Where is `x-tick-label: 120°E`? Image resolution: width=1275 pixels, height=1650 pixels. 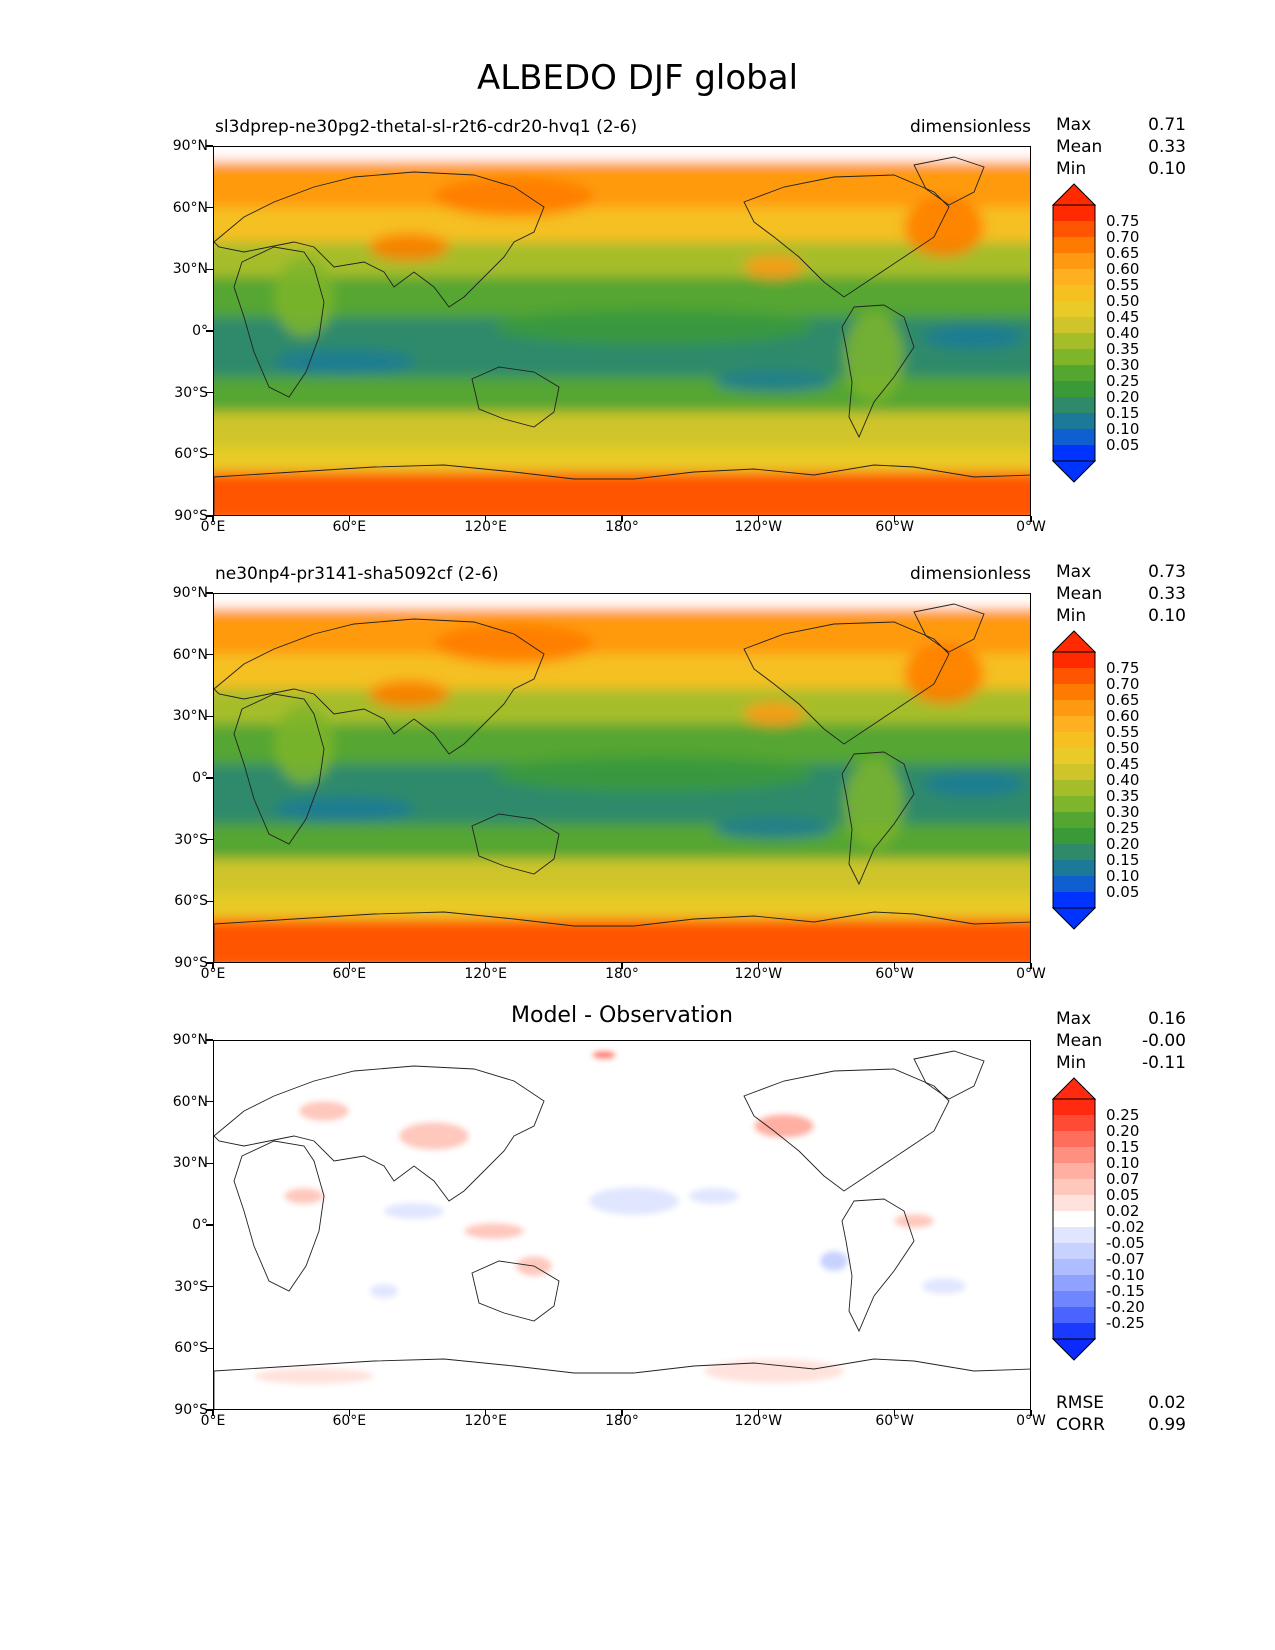
x-tick-label: 120°E is located at coordinates (485, 974).